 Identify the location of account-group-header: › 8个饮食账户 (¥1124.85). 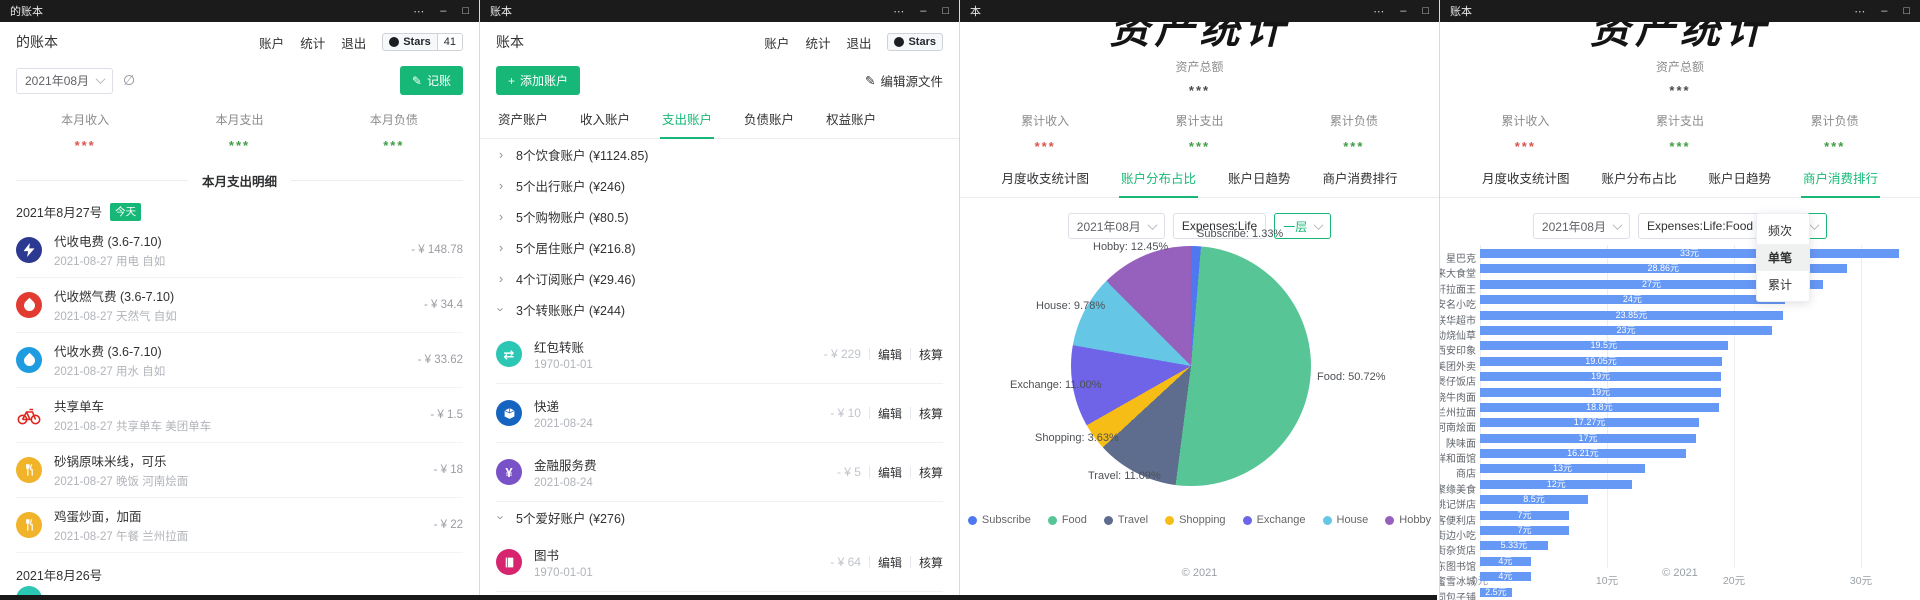
(719, 154).